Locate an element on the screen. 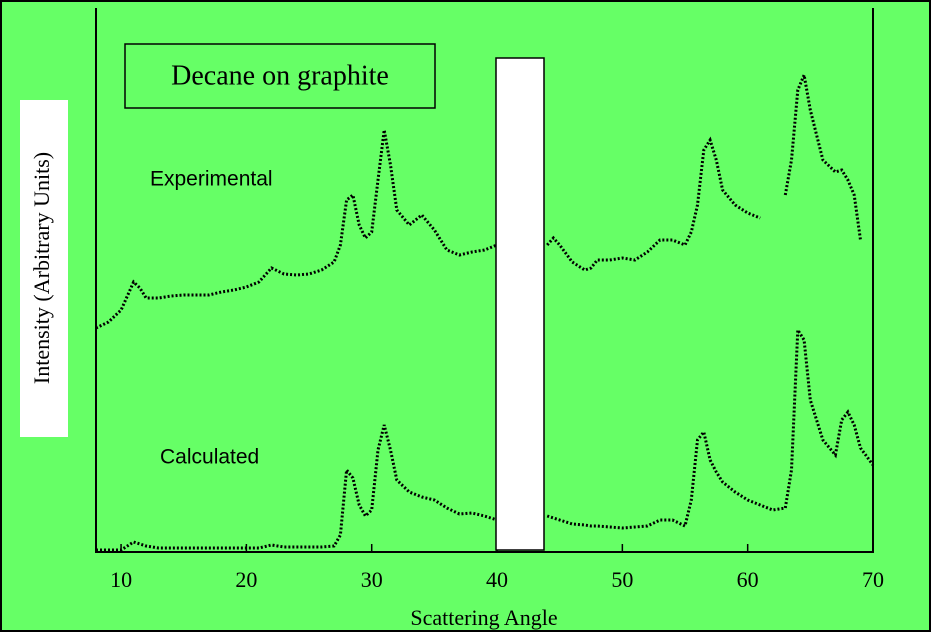 The image size is (931, 632). chart-title: Decane on graphite is located at coordinates (280, 75).